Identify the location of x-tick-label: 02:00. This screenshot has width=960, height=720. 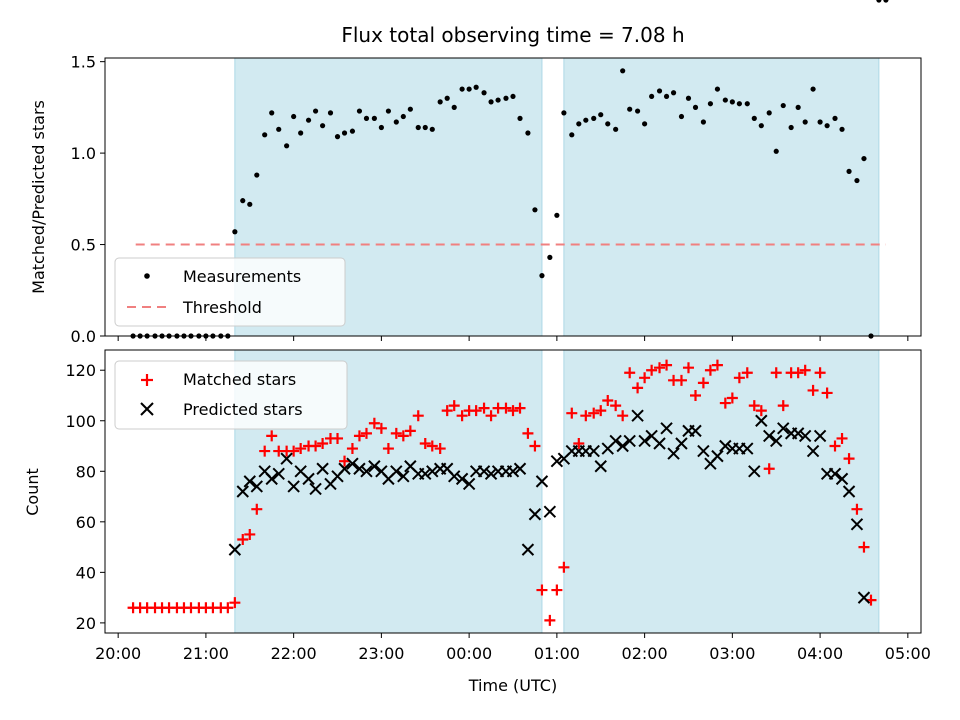
(645, 653).